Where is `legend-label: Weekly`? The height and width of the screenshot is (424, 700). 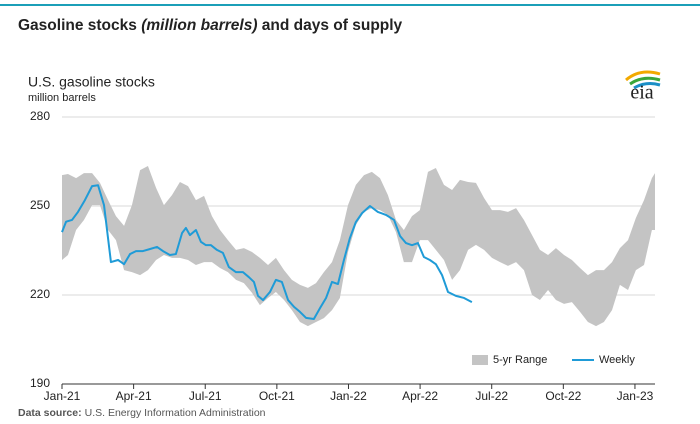 legend-label: Weekly is located at coordinates (617, 360).